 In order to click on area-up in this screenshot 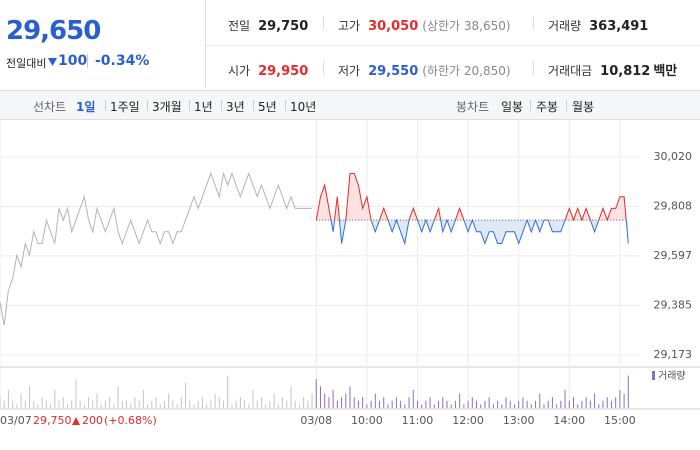, I will do `click(471, 197)`.